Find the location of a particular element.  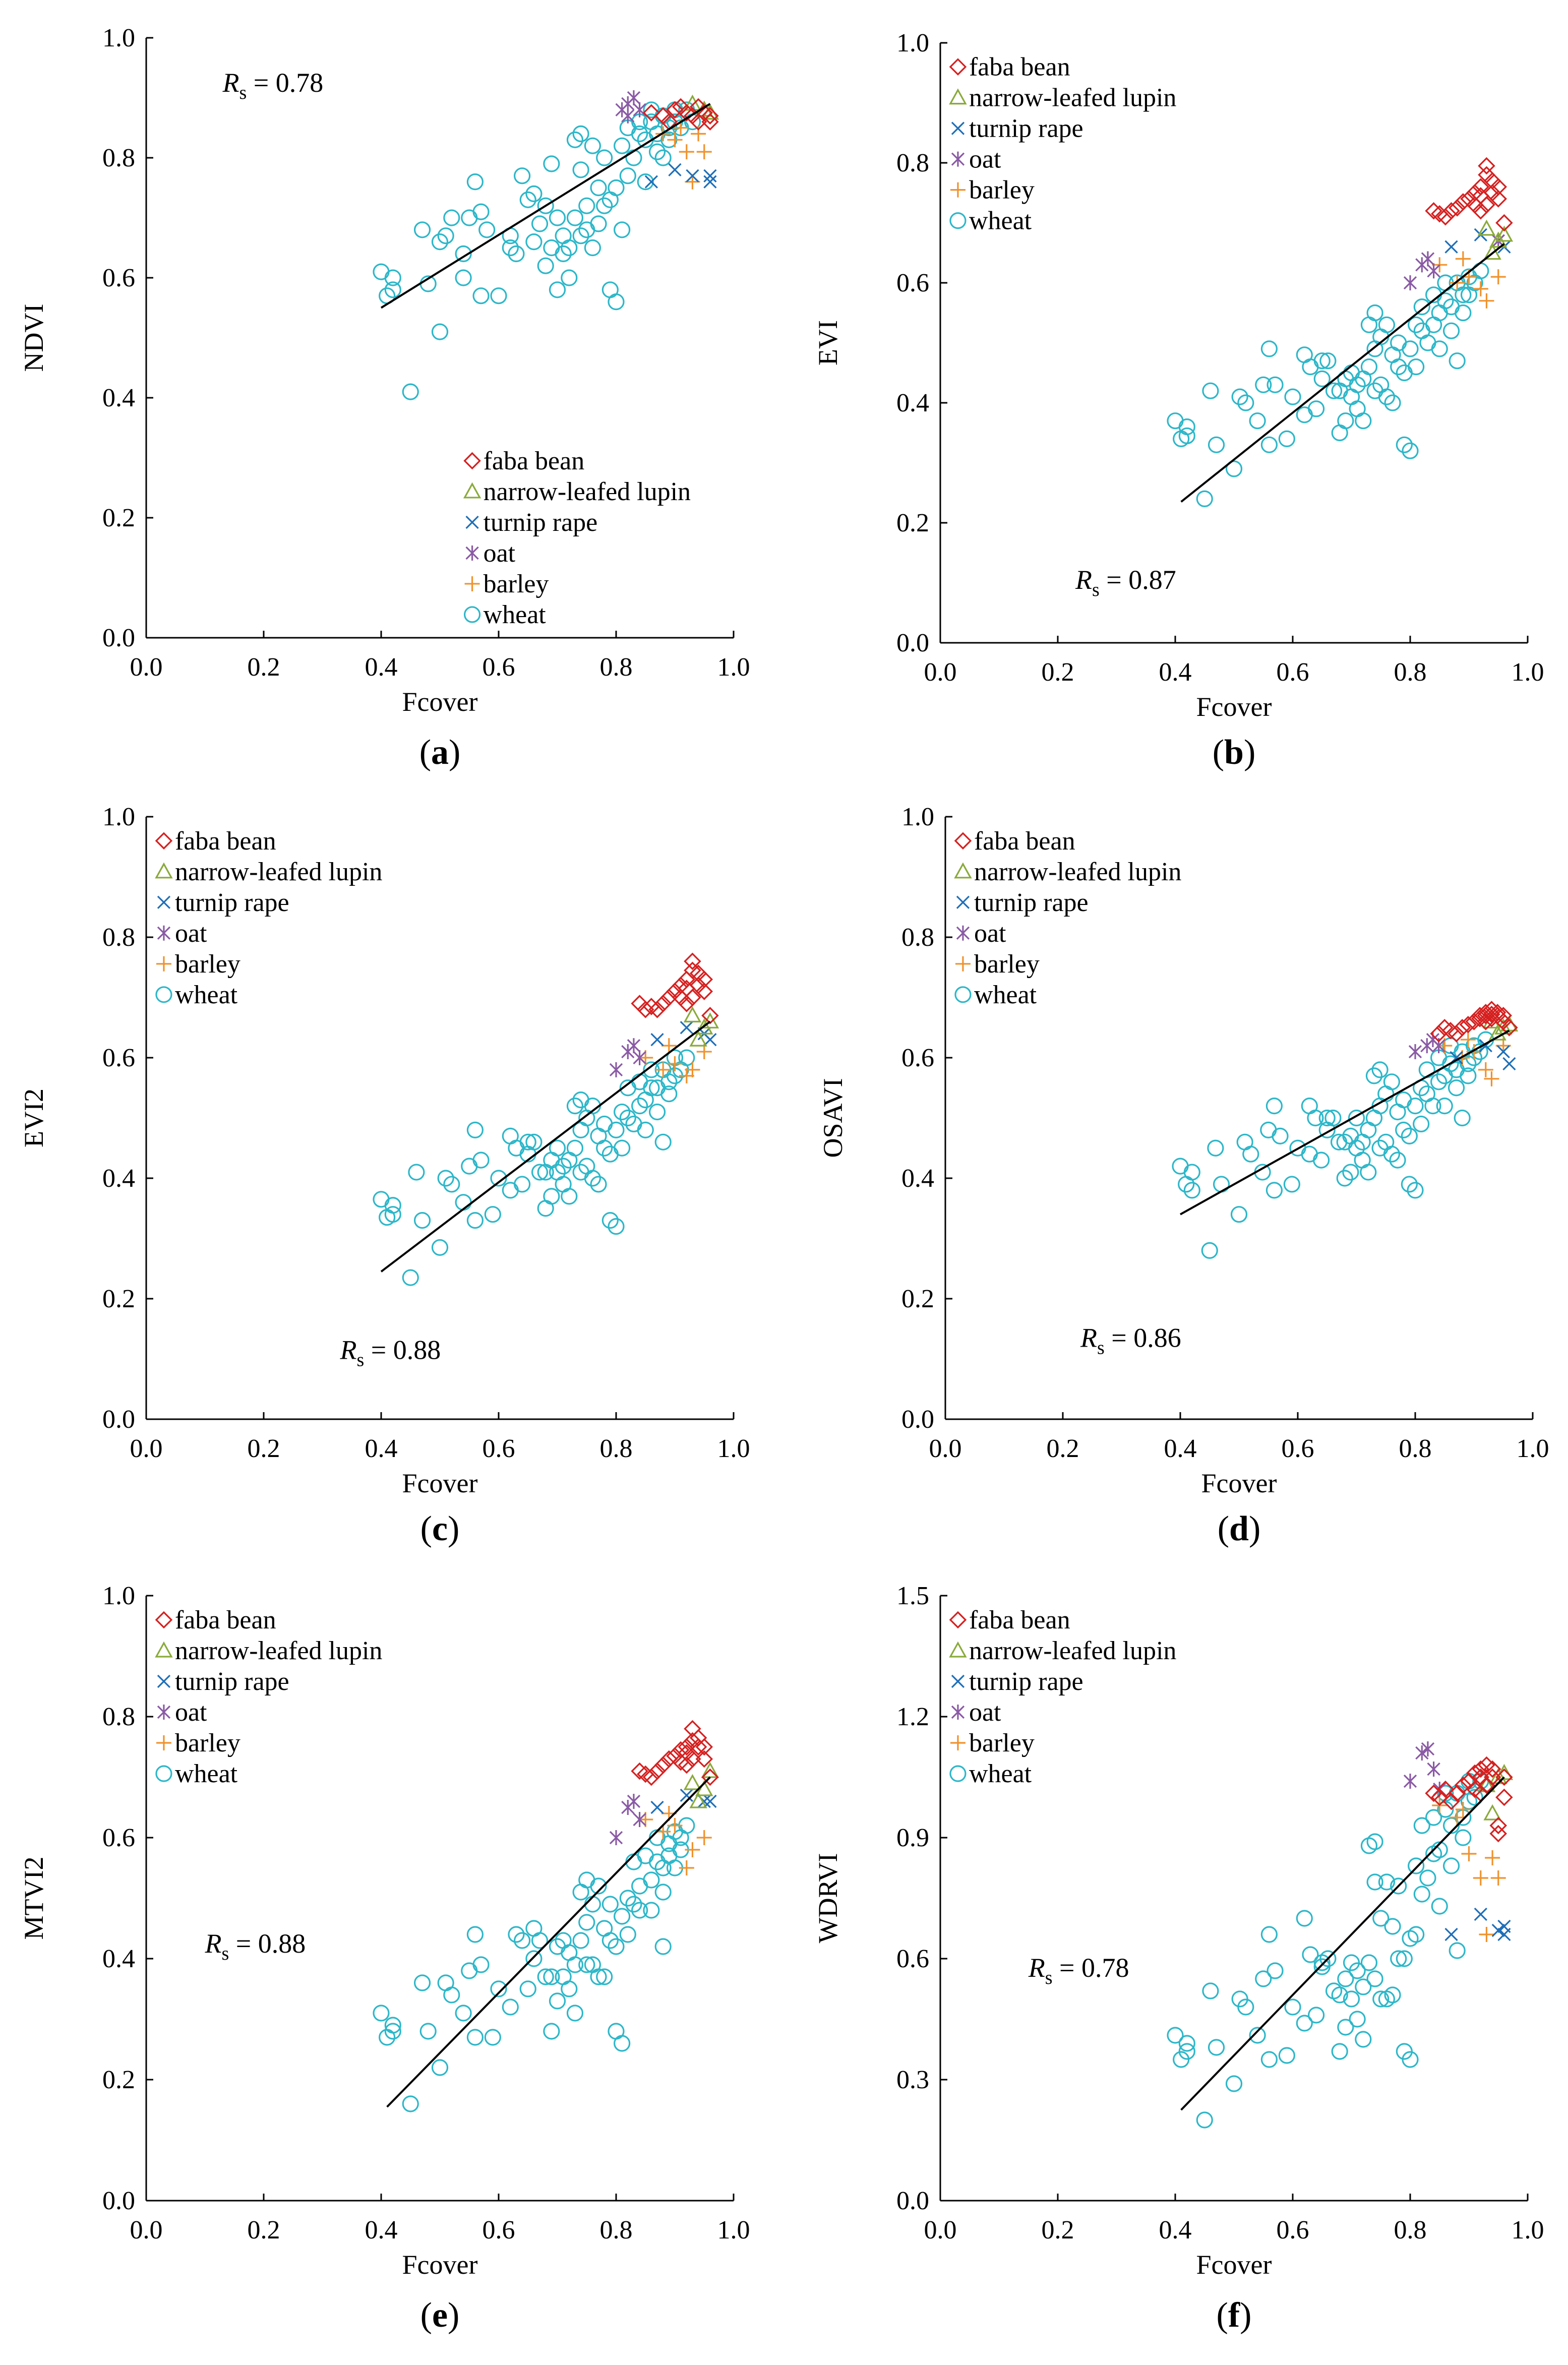

x-tick-label: 0.0 is located at coordinates (146, 1448).